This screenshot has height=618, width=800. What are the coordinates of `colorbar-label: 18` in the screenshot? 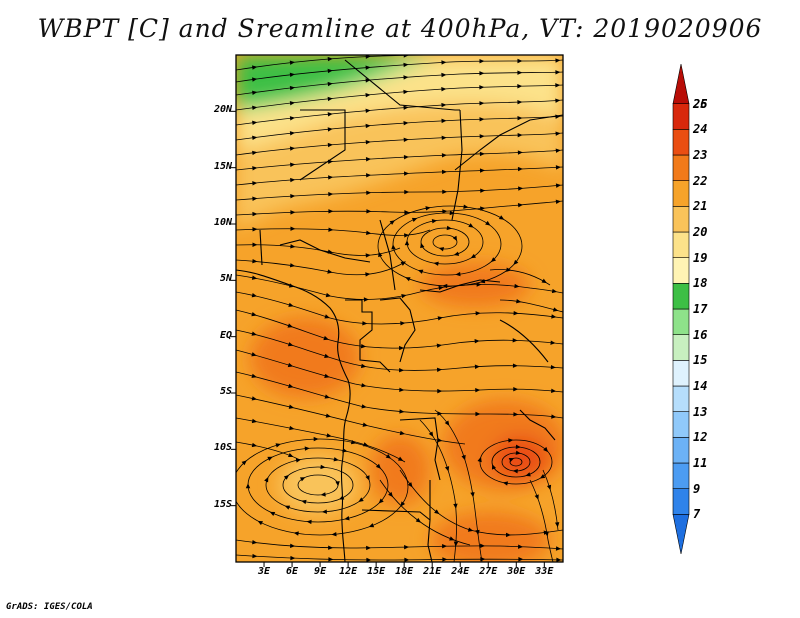 It's located at (700, 283).